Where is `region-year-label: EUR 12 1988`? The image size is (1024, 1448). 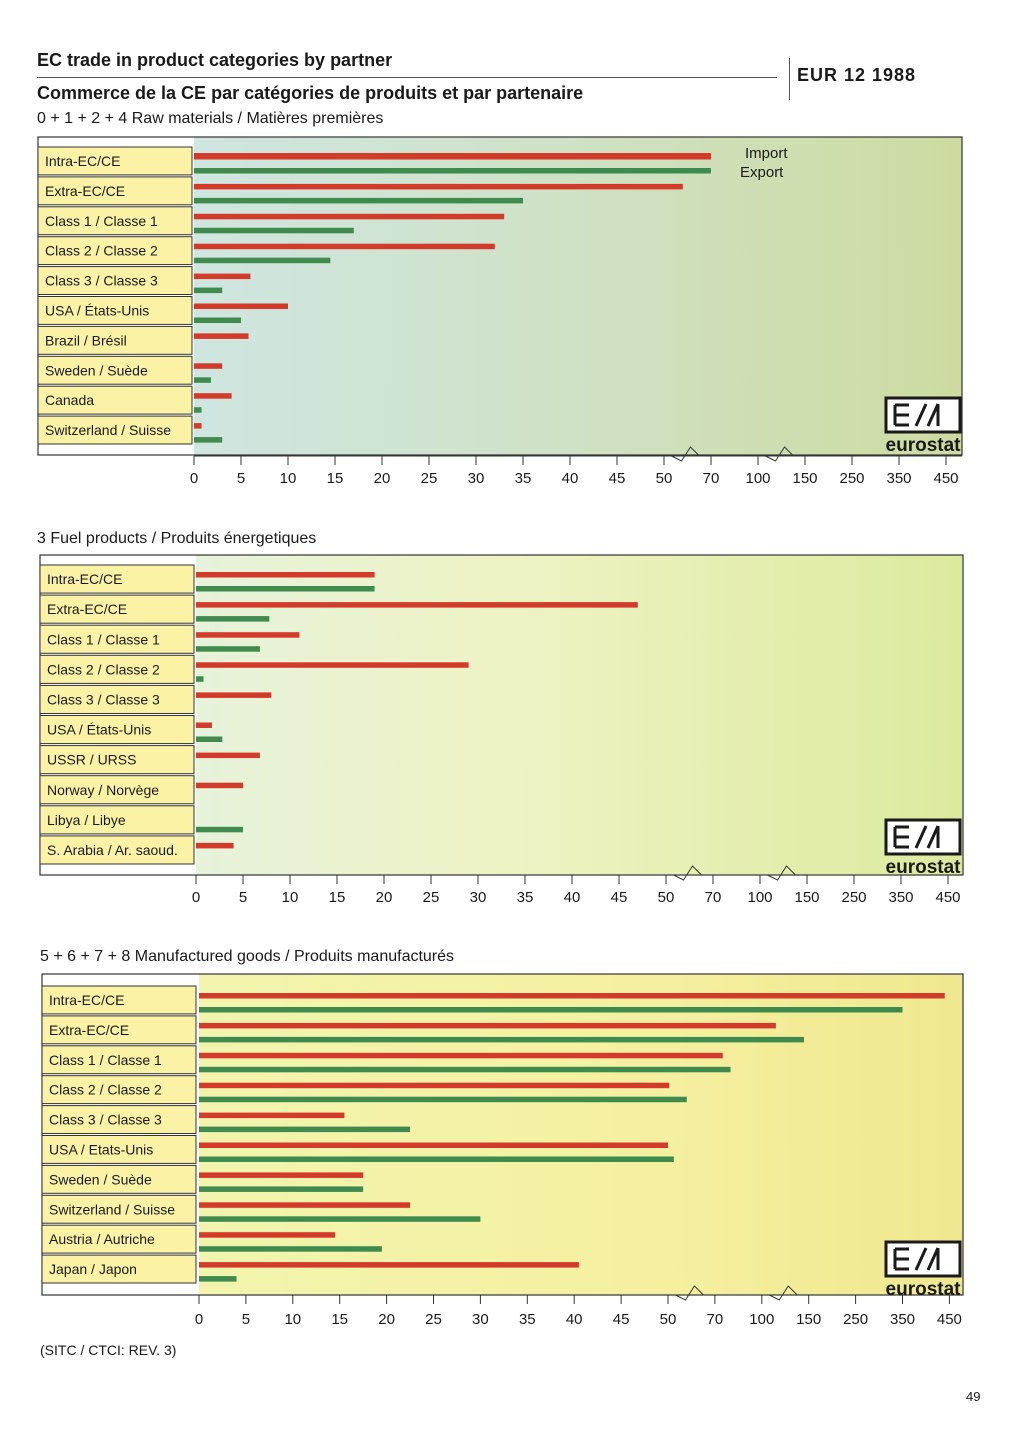 region-year-label: EUR 12 1988 is located at coordinates (857, 75).